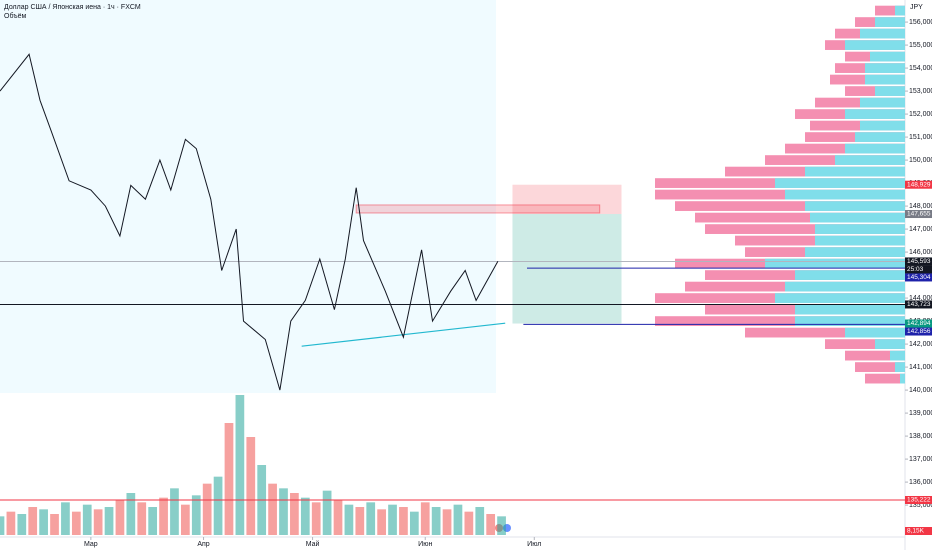  What do you see at coordinates (920, 114) in the screenshot?
I see `y-tick-label: 152,000` at bounding box center [920, 114].